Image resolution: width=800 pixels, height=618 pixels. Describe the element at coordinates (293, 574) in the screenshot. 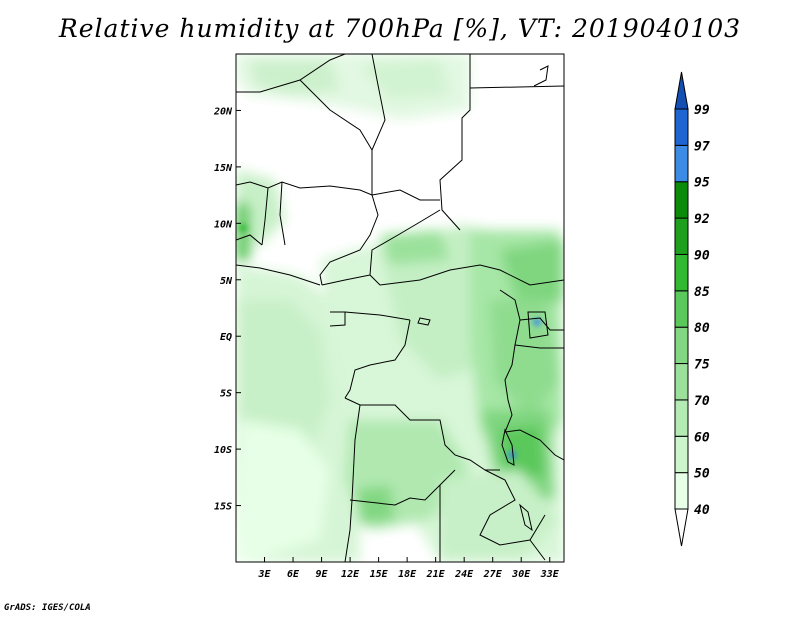

I see `lon-tick-label: 6E` at that location.